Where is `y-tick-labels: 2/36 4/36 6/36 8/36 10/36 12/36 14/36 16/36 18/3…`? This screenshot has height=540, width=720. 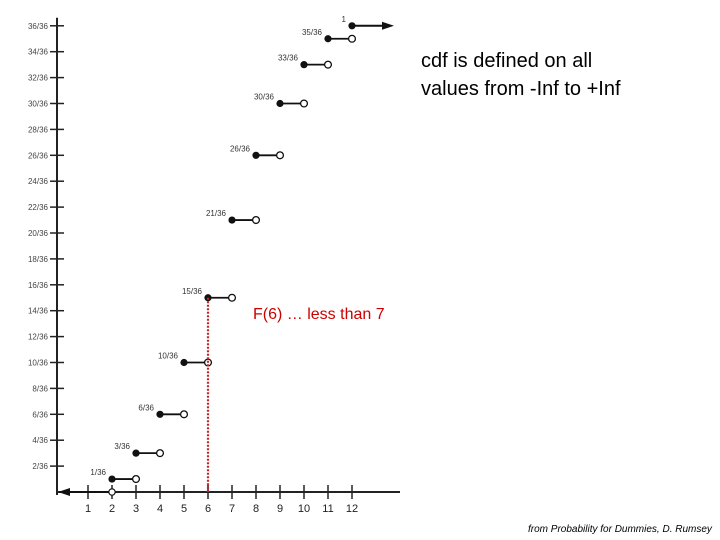 y-tick-labels: 2/36 4/36 6/36 8/36 10/36 12/36 14/36 16/36 18/3… is located at coordinates (46, 246).